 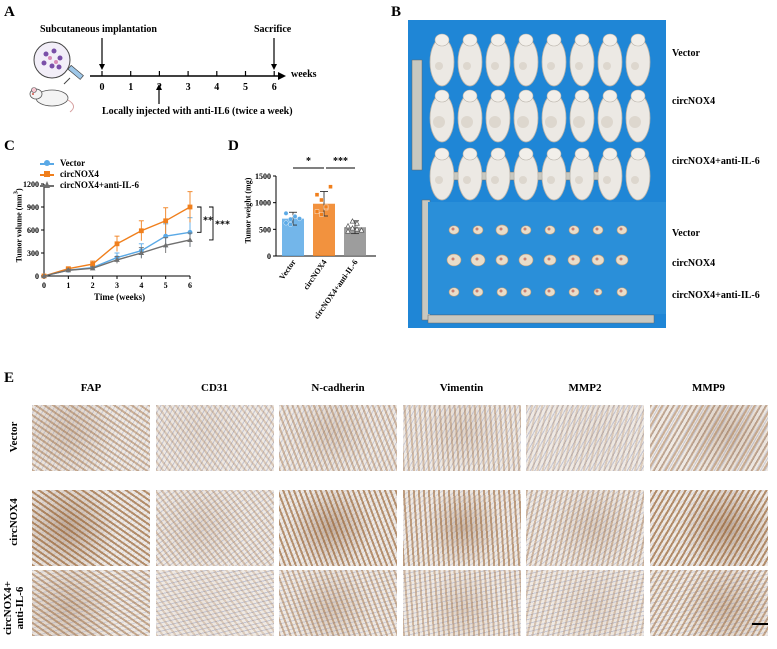 What do you see at coordinates (694, 101) in the screenshot?
I see `photo-label-circnox4: circNOX4` at bounding box center [694, 101].